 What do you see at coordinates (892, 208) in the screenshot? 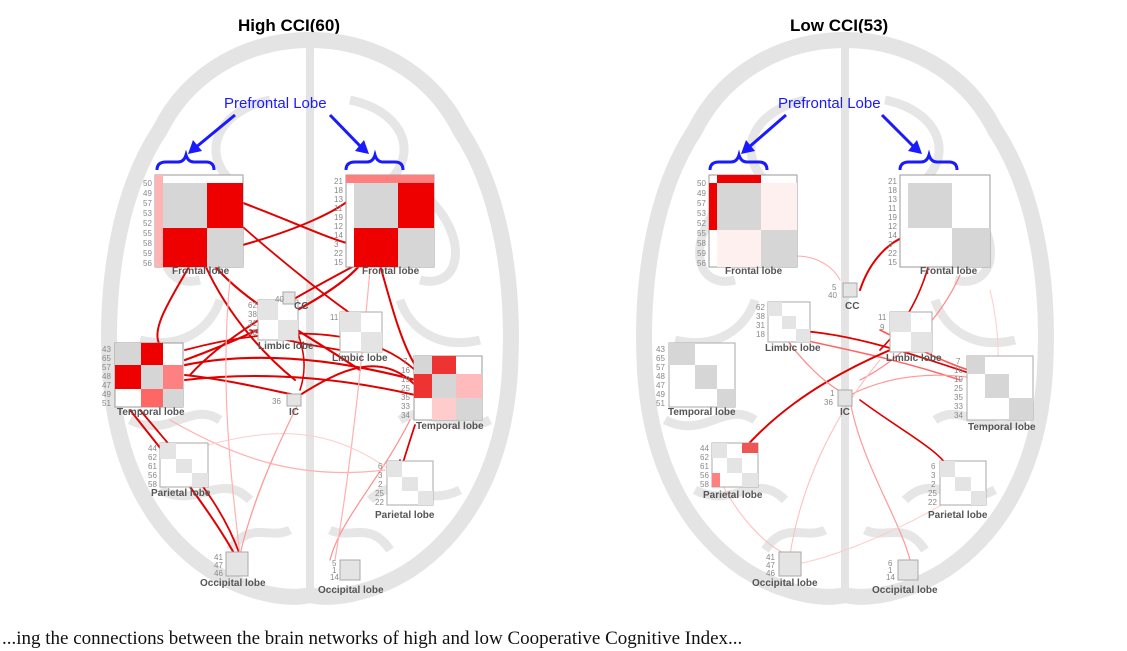
I see `svg-text: 11` at bounding box center [892, 208].